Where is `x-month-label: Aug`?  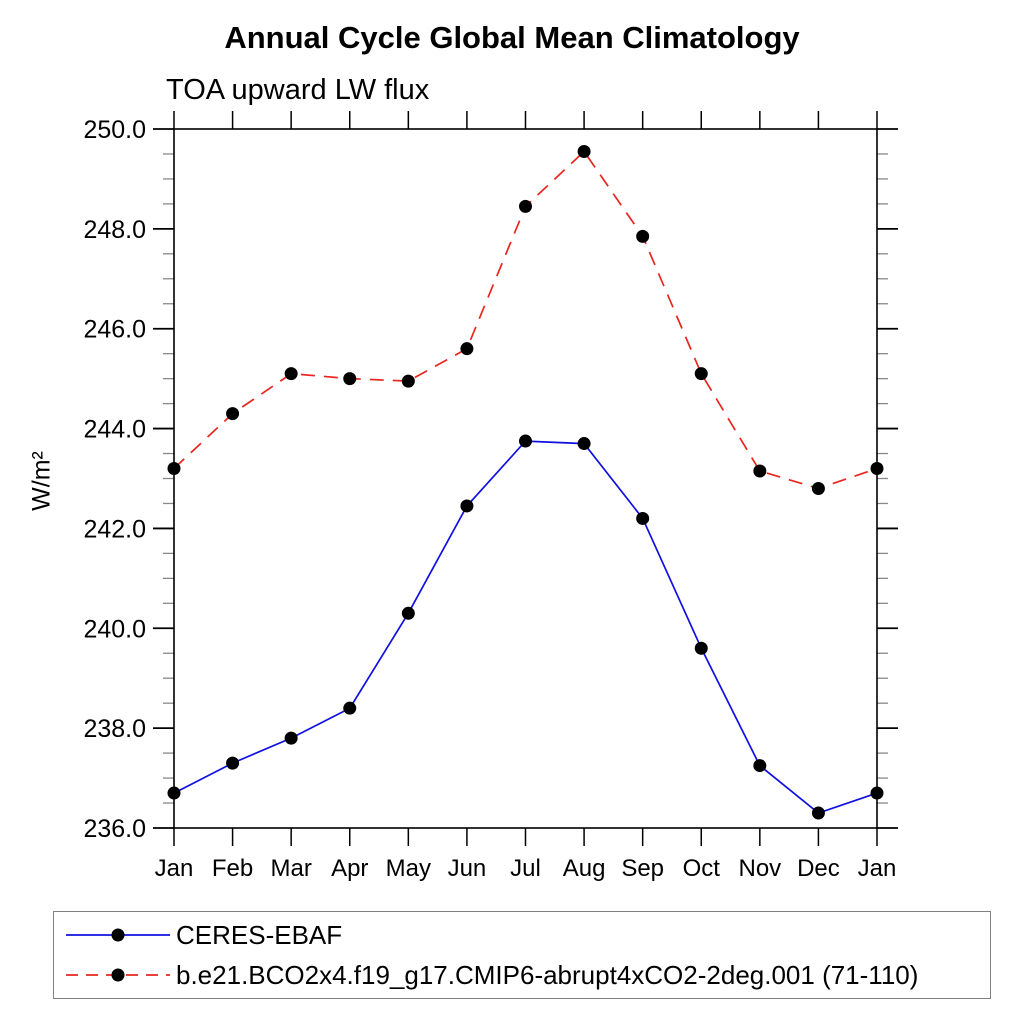
x-month-label: Aug is located at coordinates (584, 868).